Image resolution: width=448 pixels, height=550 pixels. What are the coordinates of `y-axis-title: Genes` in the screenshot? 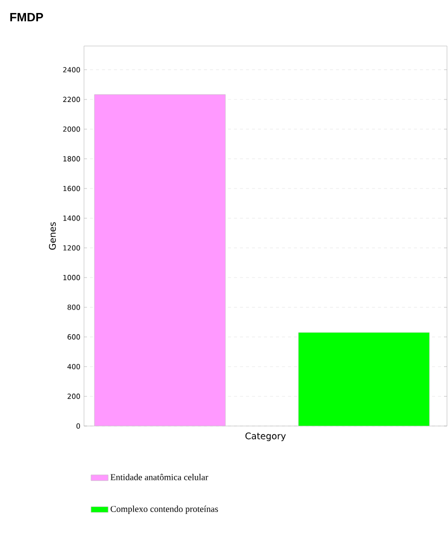 It's located at (52, 236).